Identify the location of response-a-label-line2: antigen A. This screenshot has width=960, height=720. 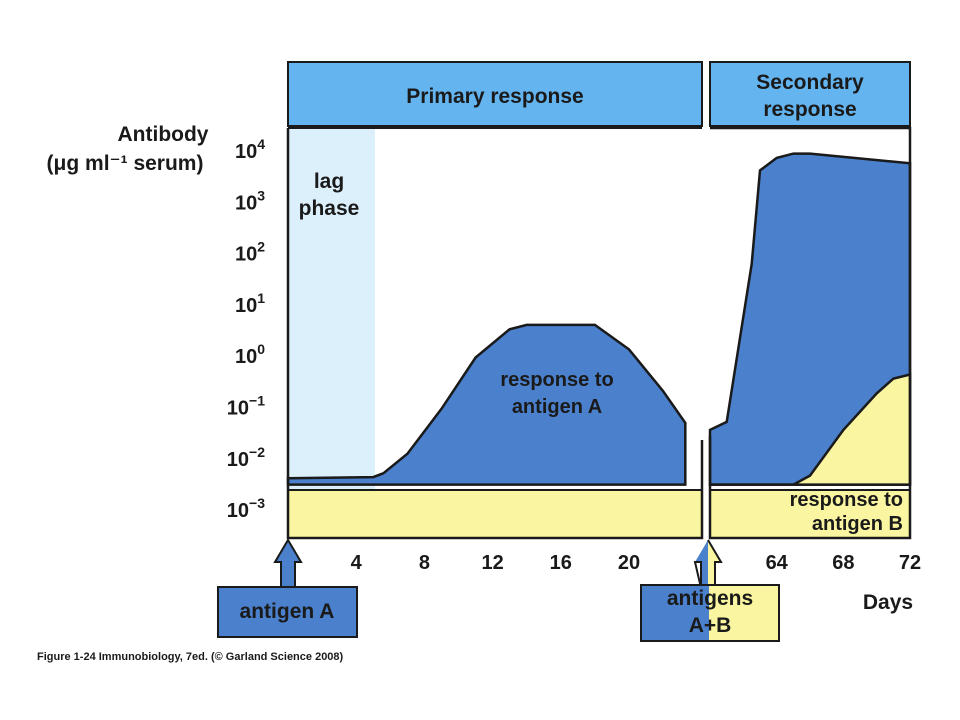
(557, 407).